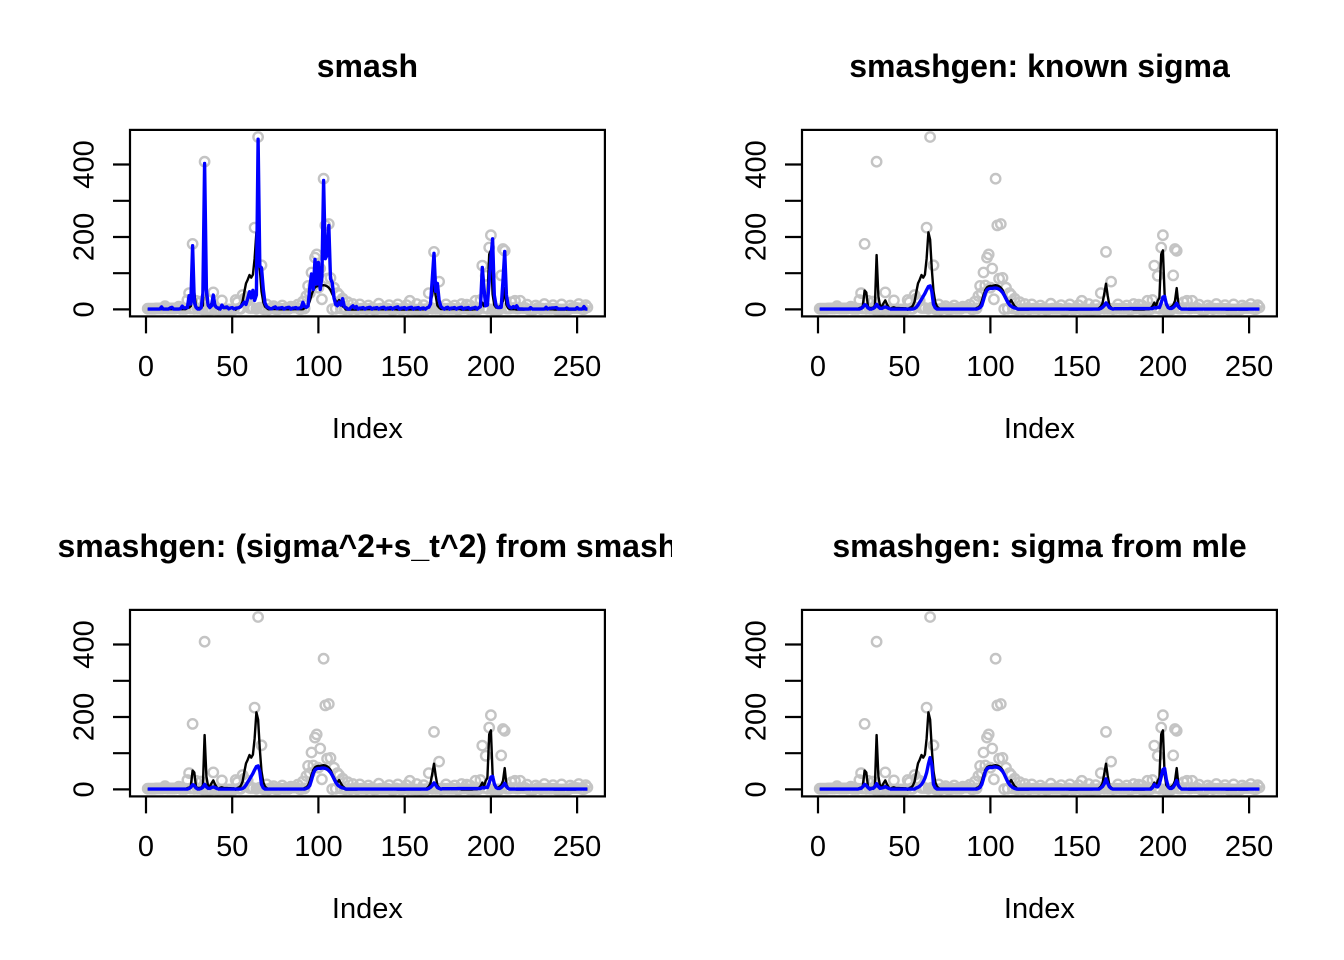 The image size is (1344, 960). What do you see at coordinates (367, 66) in the screenshot?
I see `svg-text: smash` at bounding box center [367, 66].